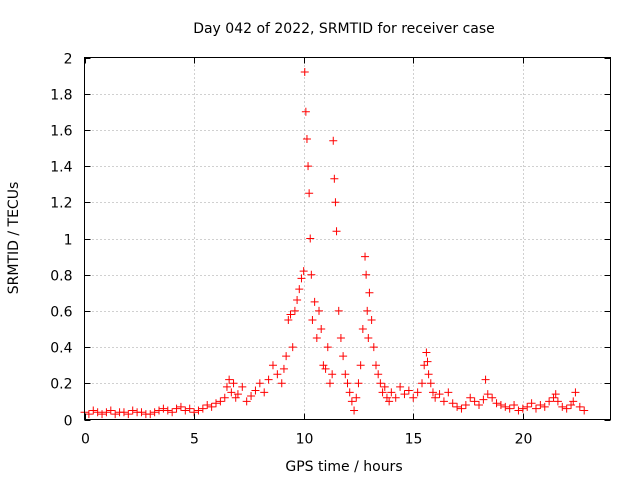 The height and width of the screenshot is (480, 640). What do you see at coordinates (14, 238) in the screenshot?
I see `y-axis-label: SRMTID / TECUs` at bounding box center [14, 238].